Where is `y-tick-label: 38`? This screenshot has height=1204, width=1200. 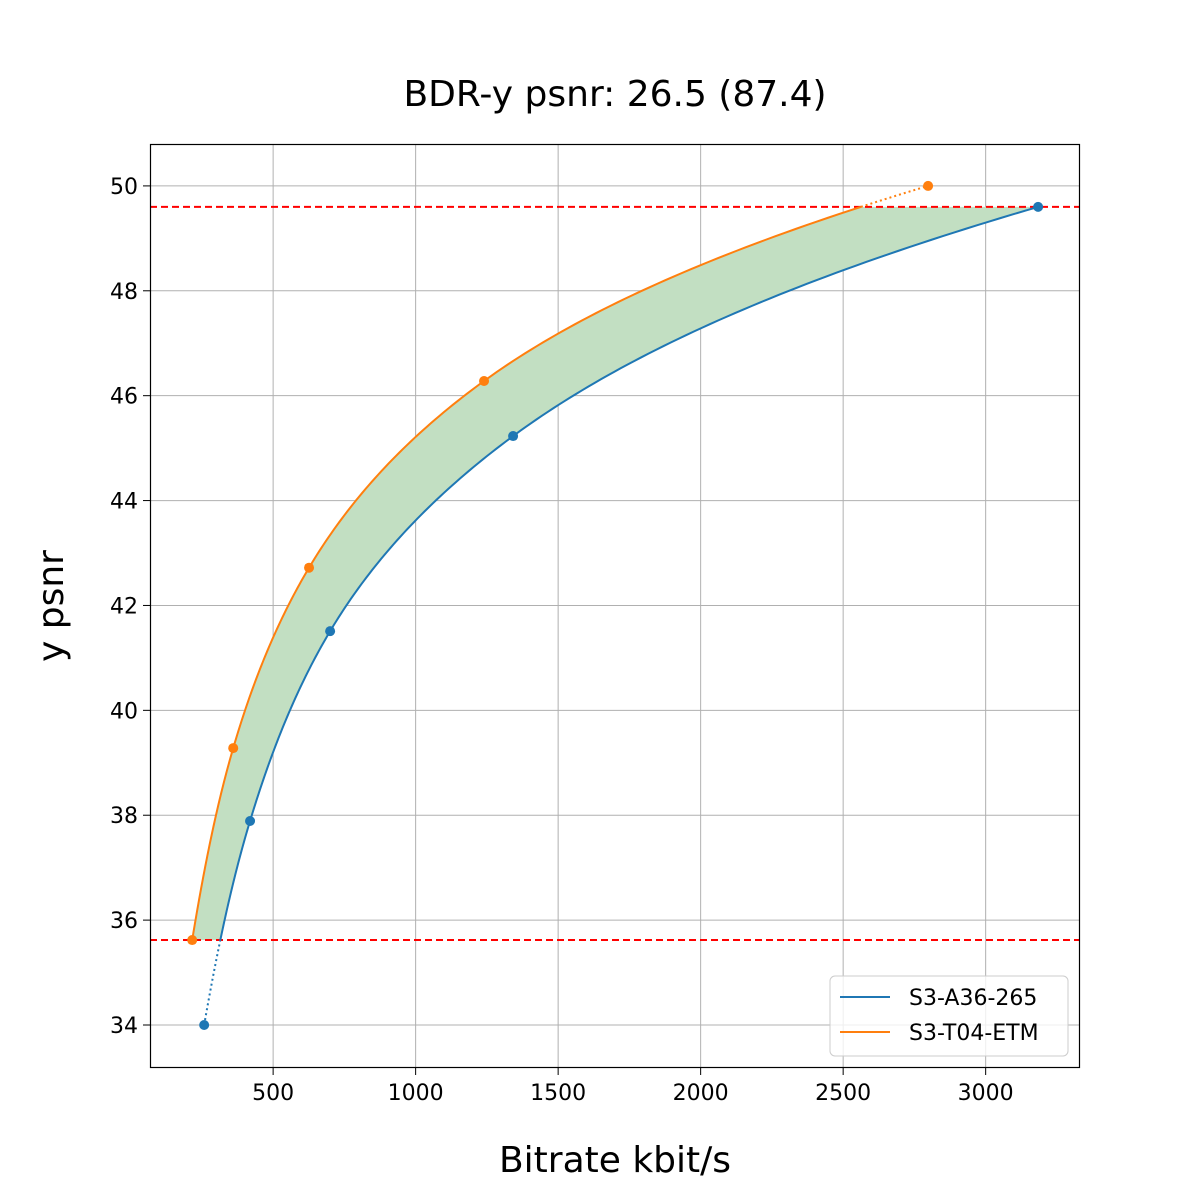
y-tick-label: 38 is located at coordinates (124, 816).